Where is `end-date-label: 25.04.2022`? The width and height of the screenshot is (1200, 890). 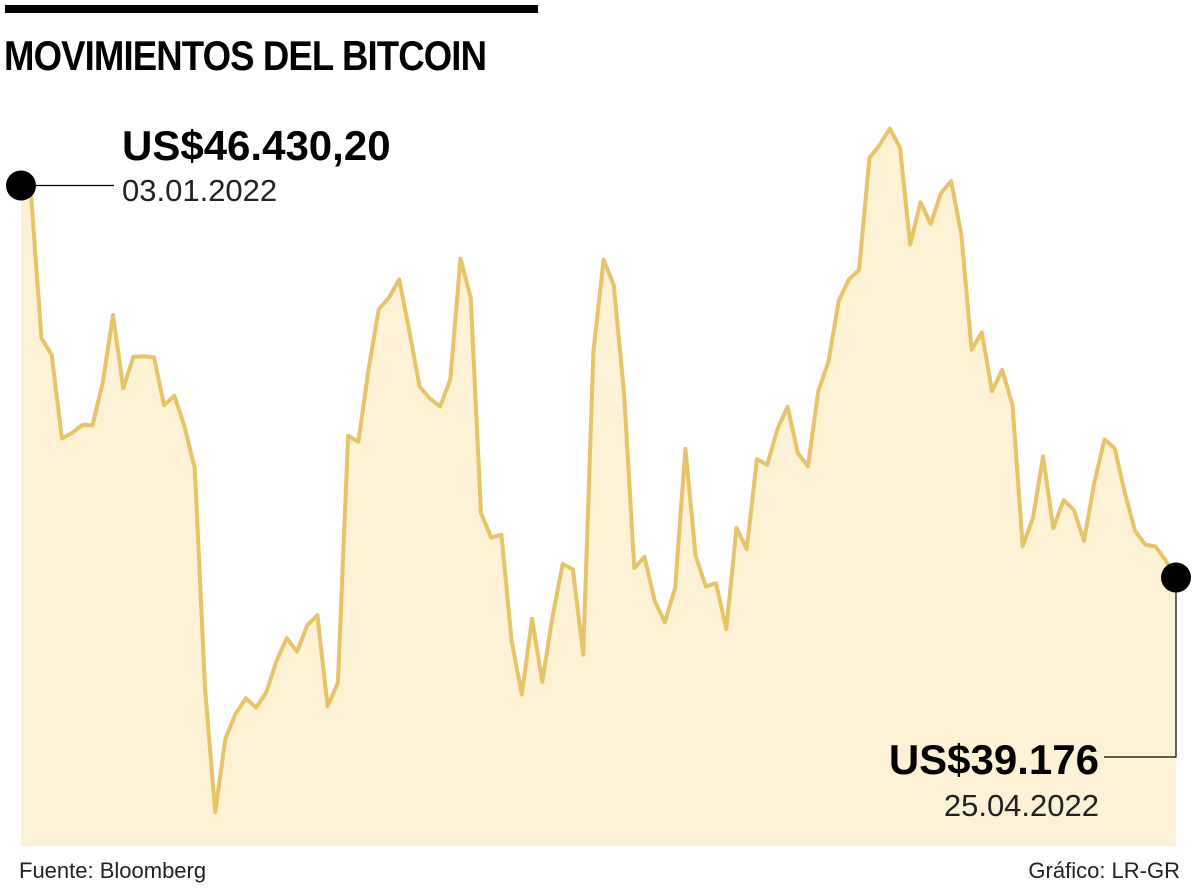
end-date-label: 25.04.2022 is located at coordinates (1021, 805).